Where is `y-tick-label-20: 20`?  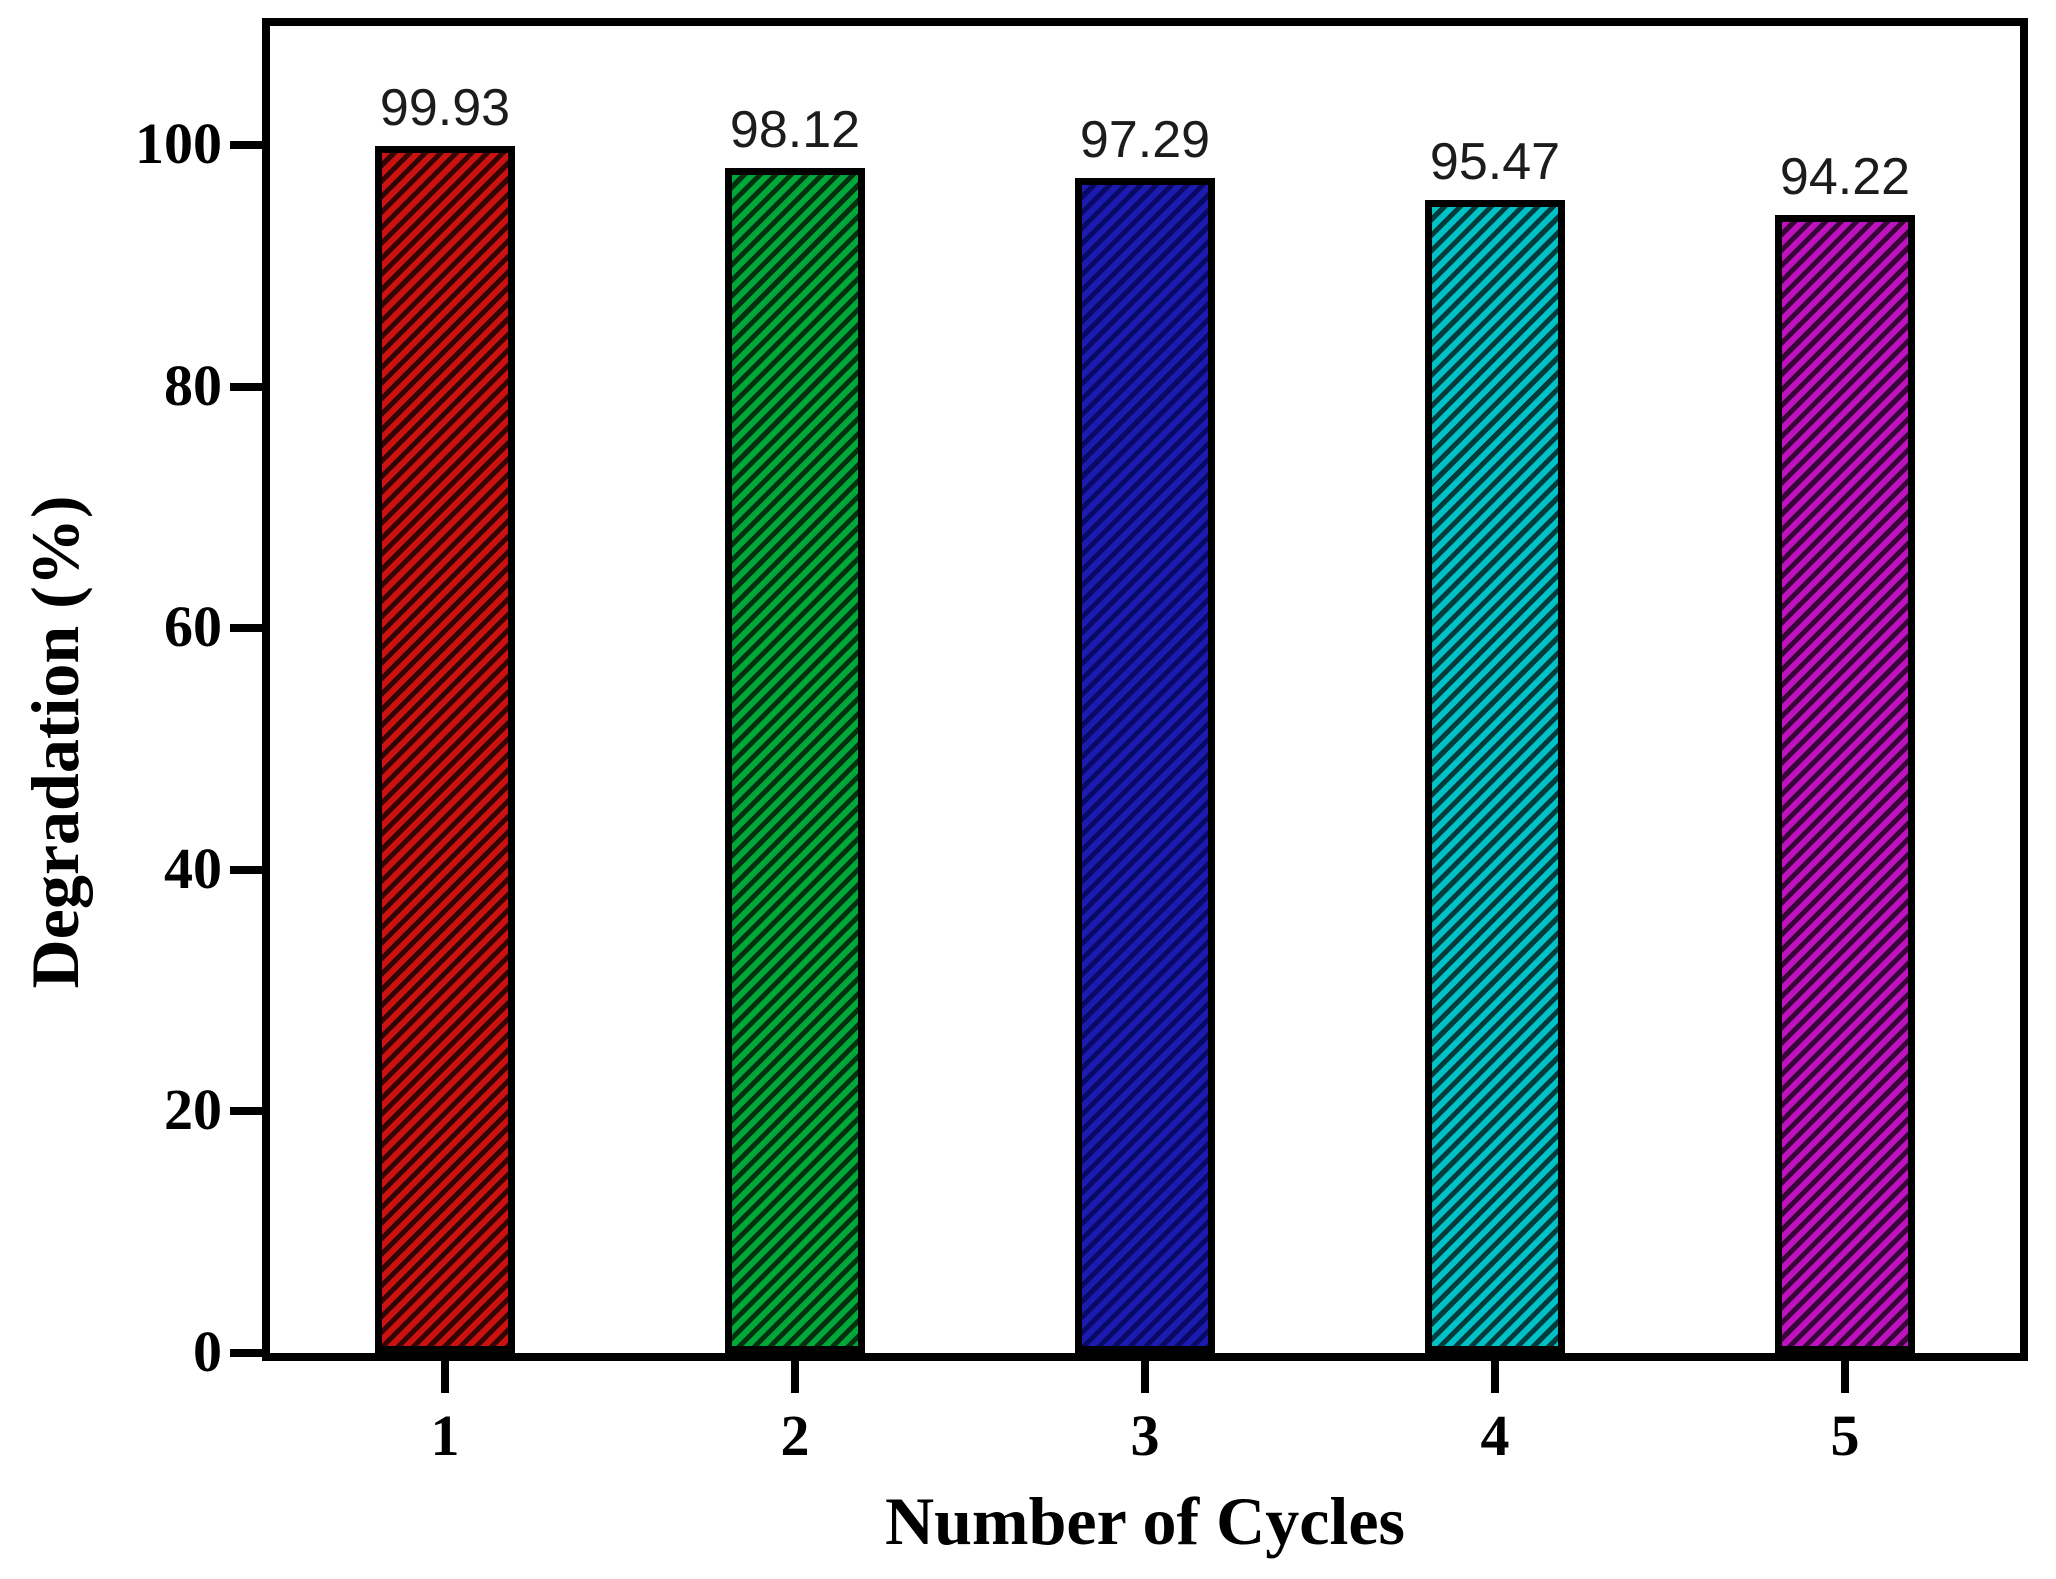 y-tick-label-20: 20 is located at coordinates (193, 1110).